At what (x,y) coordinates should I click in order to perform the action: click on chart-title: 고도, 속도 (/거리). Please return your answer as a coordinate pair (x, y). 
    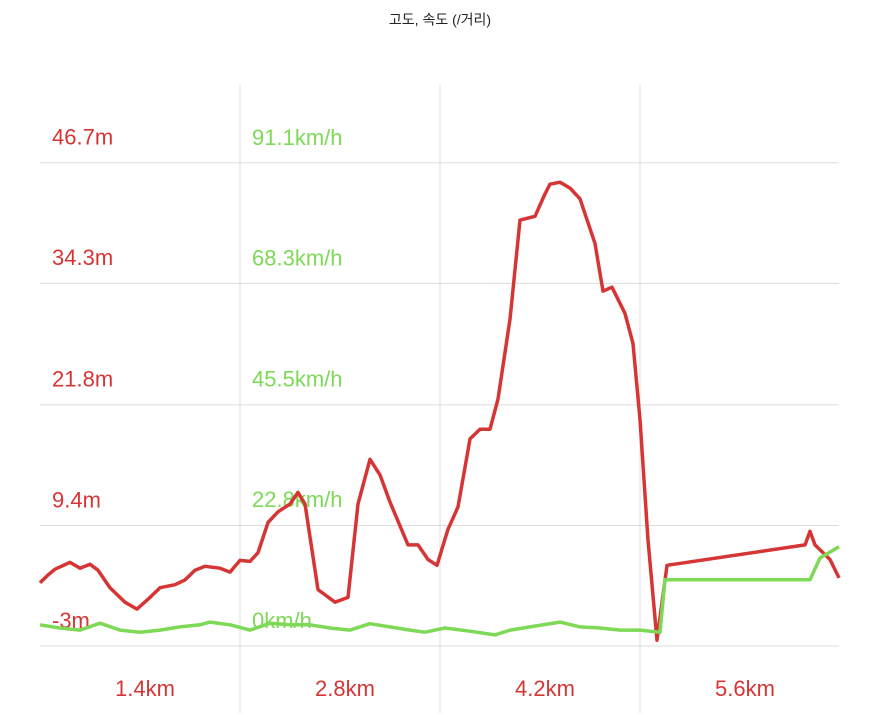
    Looking at the image, I should click on (440, 20).